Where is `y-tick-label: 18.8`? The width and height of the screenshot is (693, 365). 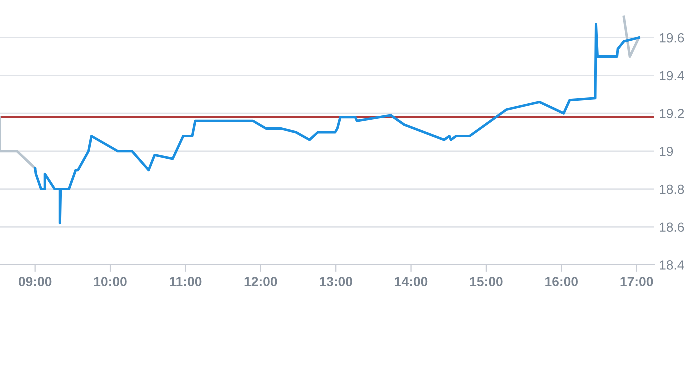 y-tick-label: 18.8 is located at coordinates (672, 189).